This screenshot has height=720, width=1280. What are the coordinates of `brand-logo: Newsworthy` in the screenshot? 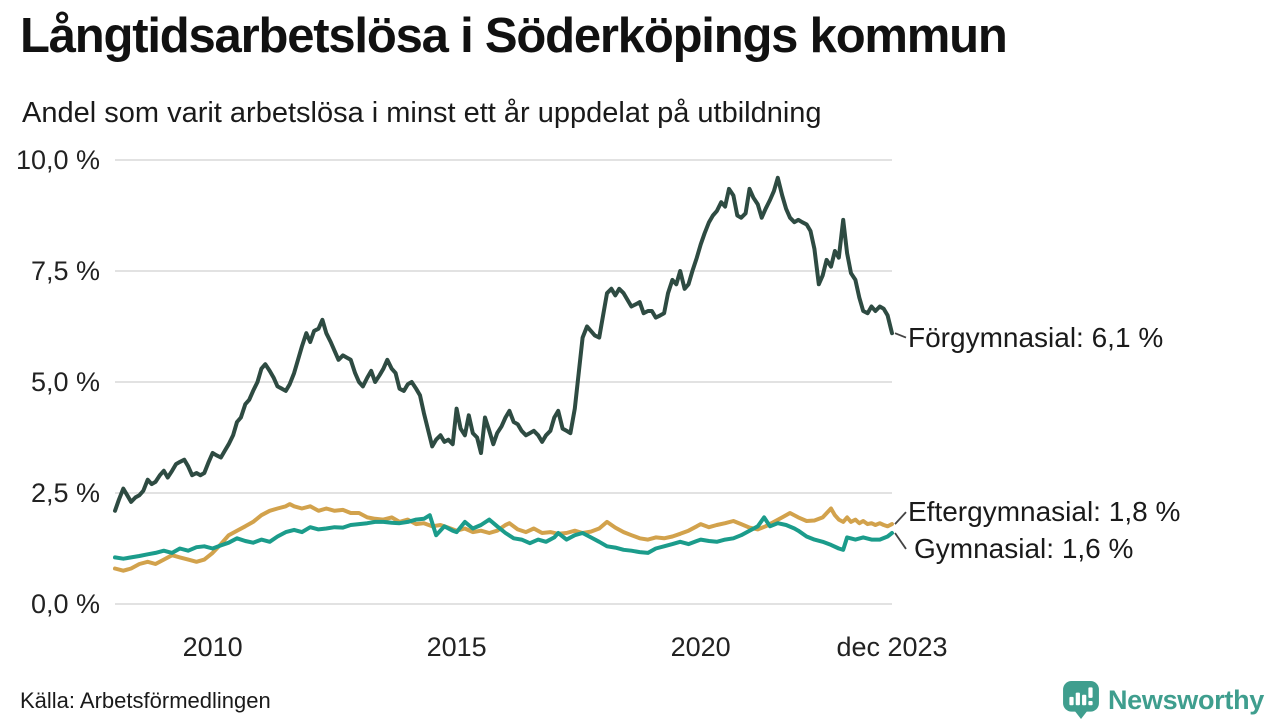 It's located at (1163, 700).